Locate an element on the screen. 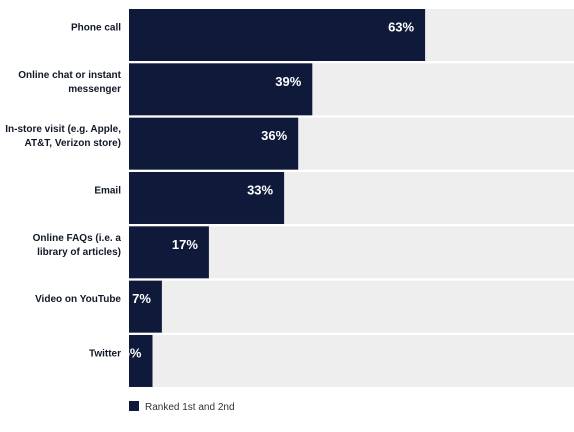 Image resolution: width=574 pixels, height=432 pixels. bar-value-label: 7% is located at coordinates (141, 298).